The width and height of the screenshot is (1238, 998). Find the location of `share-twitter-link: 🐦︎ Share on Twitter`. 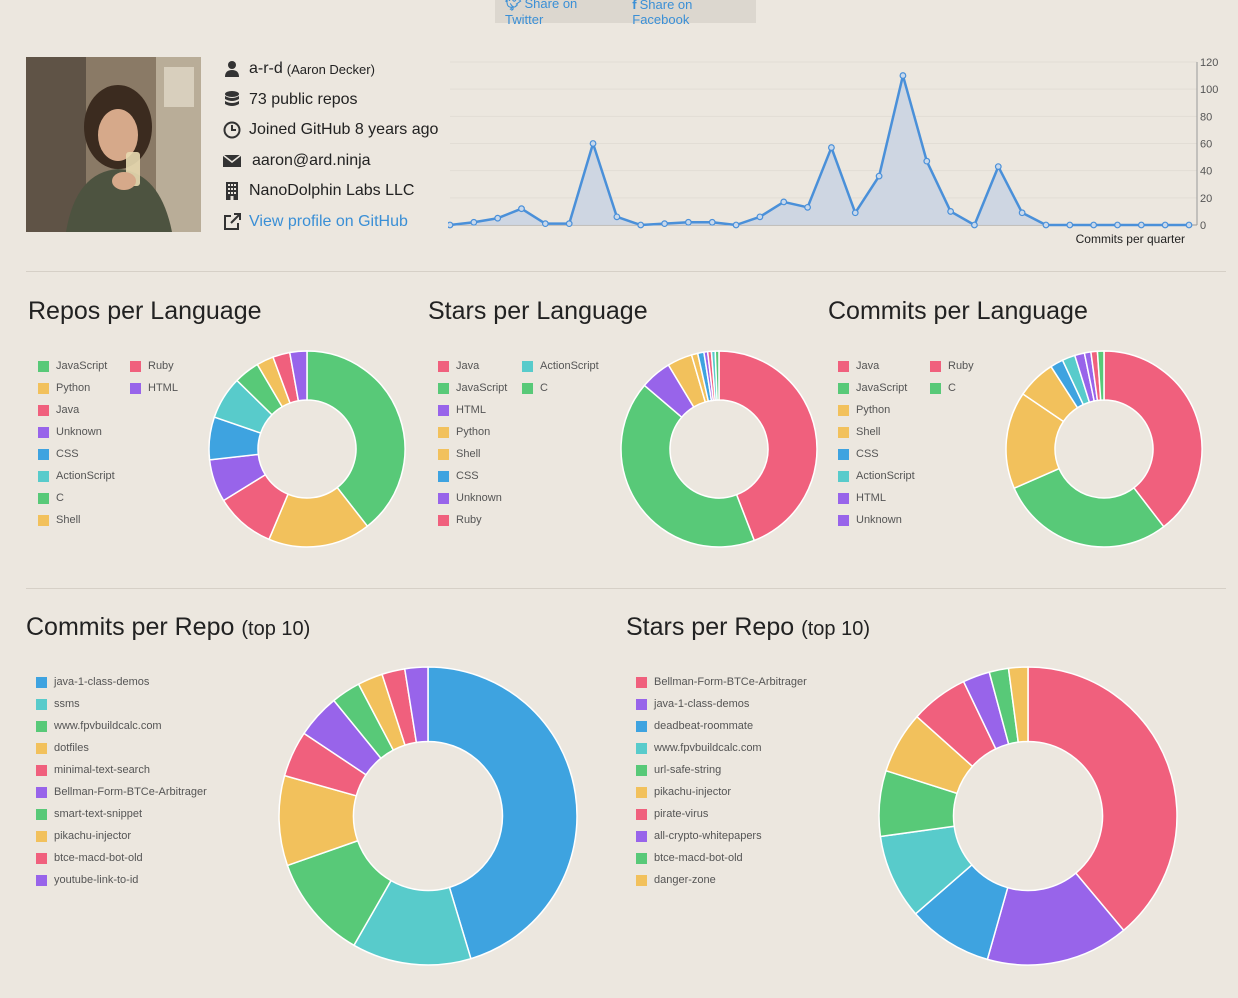

share-twitter-link: 🐦︎ Share on Twitter is located at coordinates (558, 13).